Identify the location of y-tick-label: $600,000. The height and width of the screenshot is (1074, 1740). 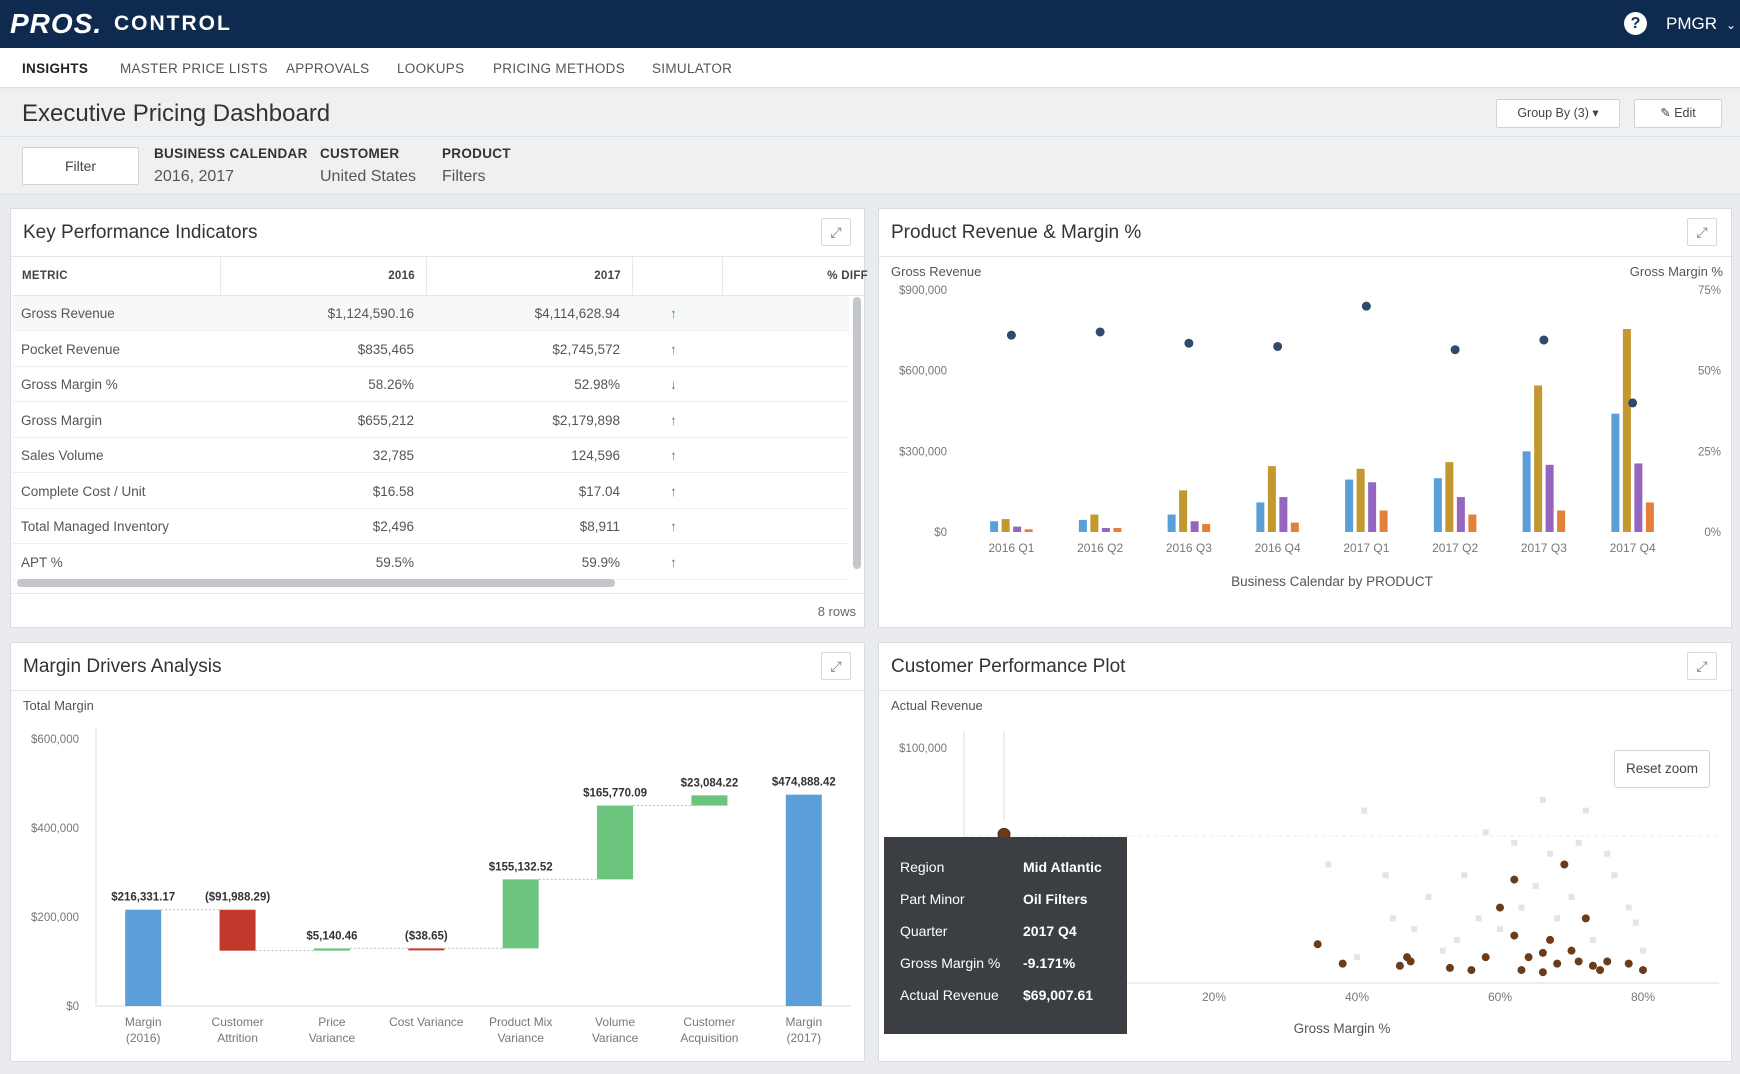
(55, 740).